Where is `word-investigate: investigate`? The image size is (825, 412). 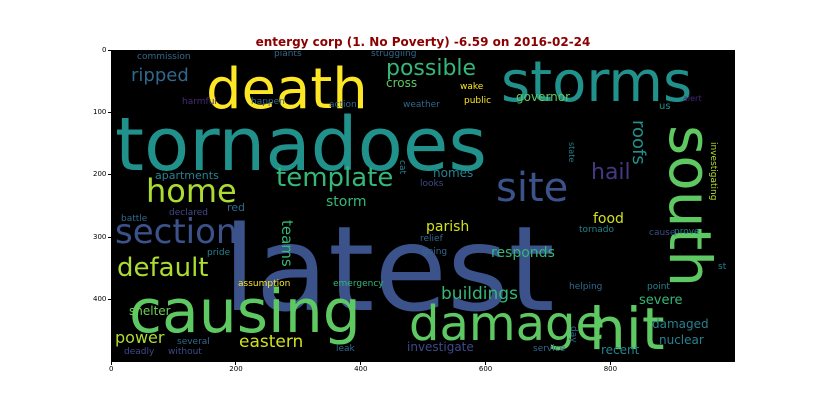
word-investigate: investigate is located at coordinates (440, 347).